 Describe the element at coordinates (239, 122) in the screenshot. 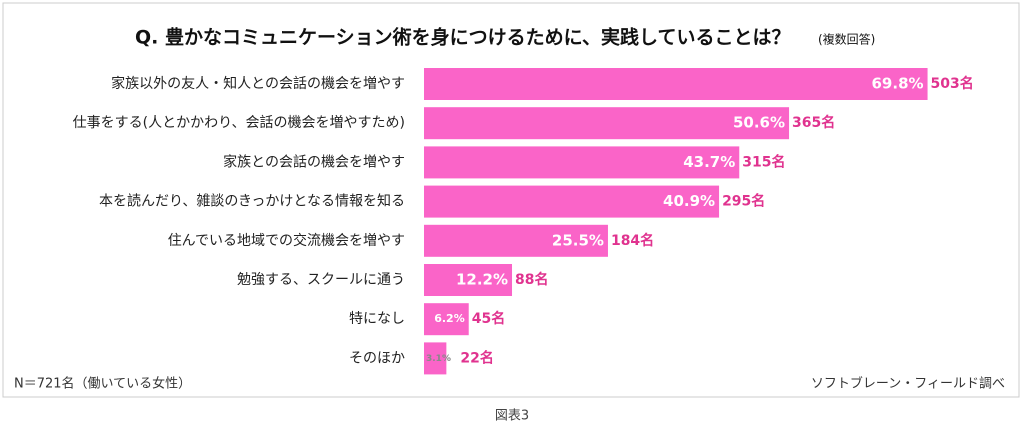

I see `y-tick-label: 仕事をする(人とかかわり、会話の機会を増やすため)` at that location.